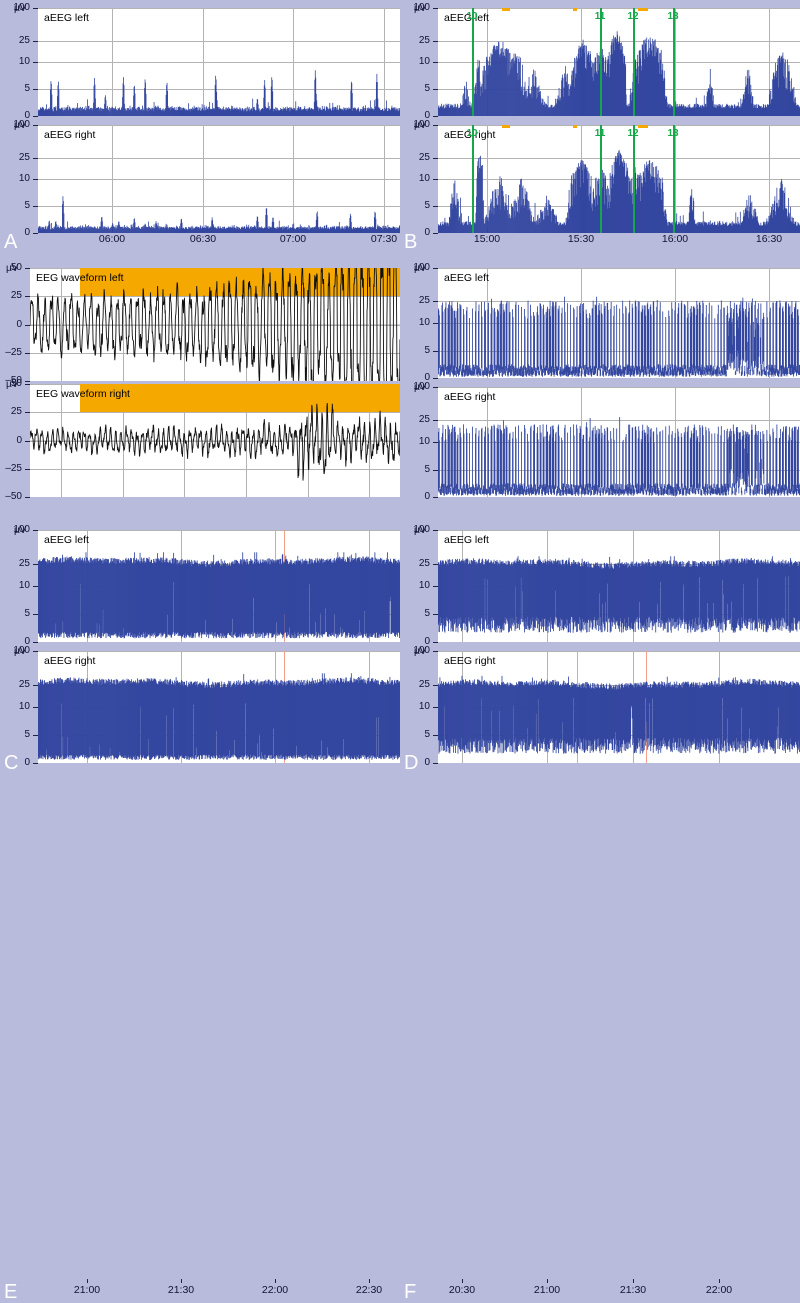 The image size is (800, 1303). What do you see at coordinates (675, 239) in the screenshot?
I see `x-tick-label: 16:00` at bounding box center [675, 239].